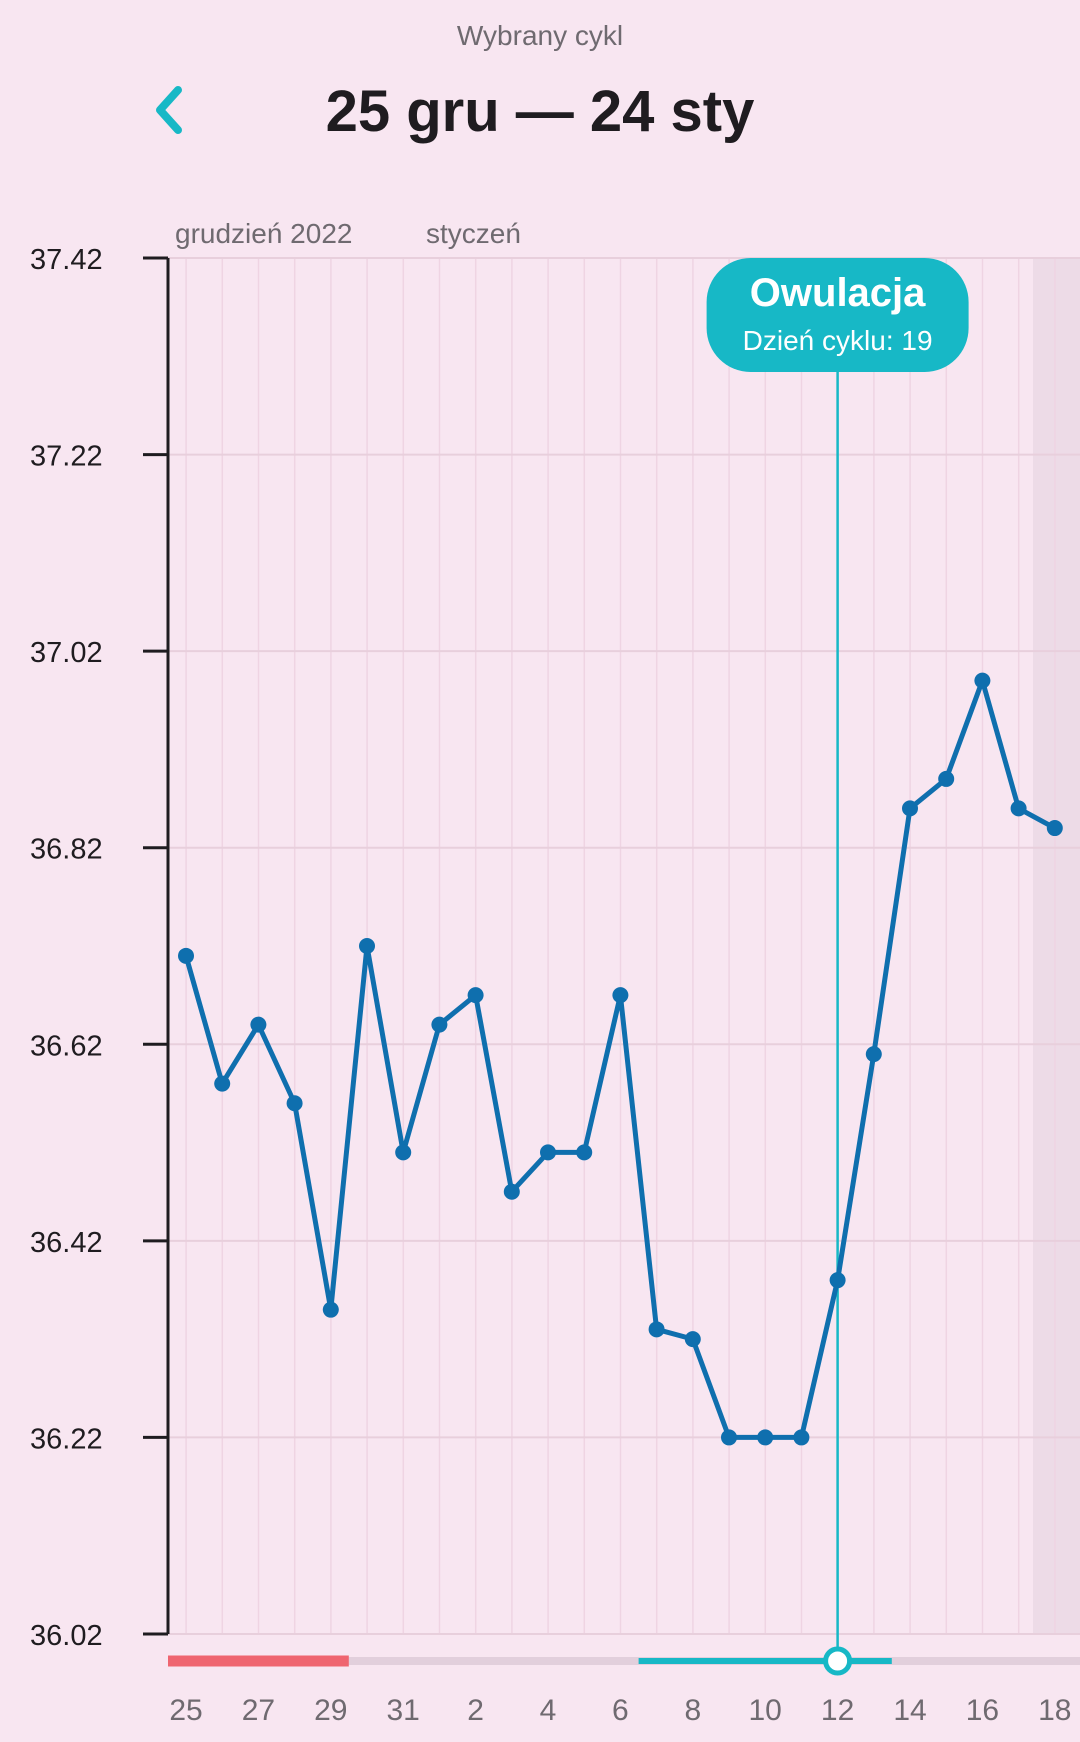 The height and width of the screenshot is (1742, 1080). What do you see at coordinates (185, 1710) in the screenshot?
I see `x-tick-label: 25` at bounding box center [185, 1710].